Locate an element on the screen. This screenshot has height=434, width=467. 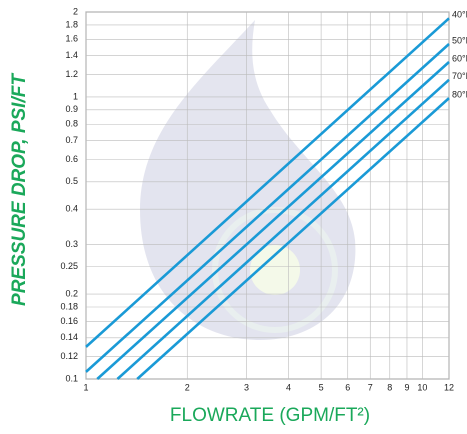
series-label: 50°F is located at coordinates (459, 40).